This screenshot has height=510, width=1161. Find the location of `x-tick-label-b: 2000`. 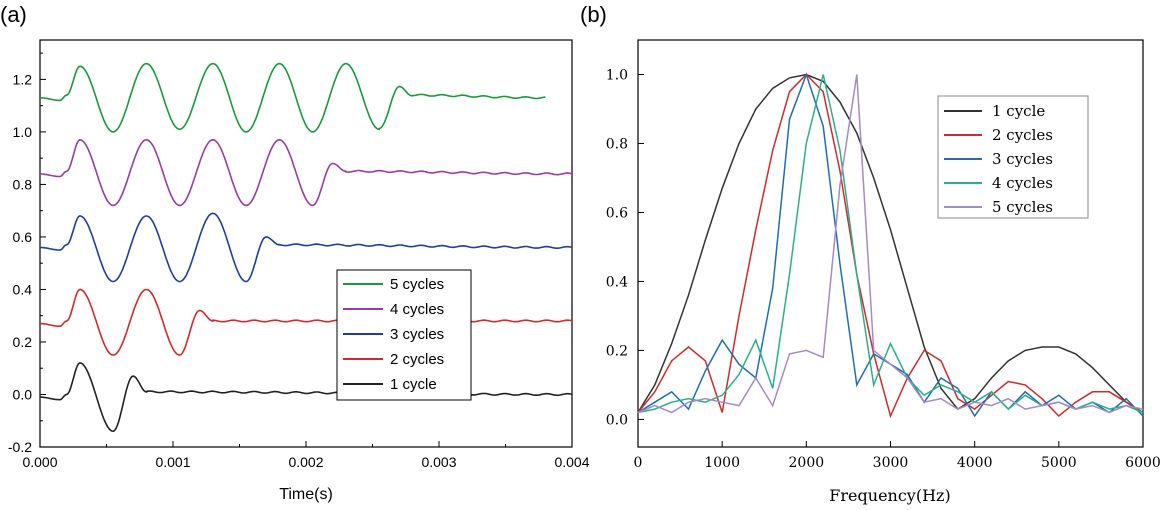

x-tick-label-b: 2000 is located at coordinates (807, 463).